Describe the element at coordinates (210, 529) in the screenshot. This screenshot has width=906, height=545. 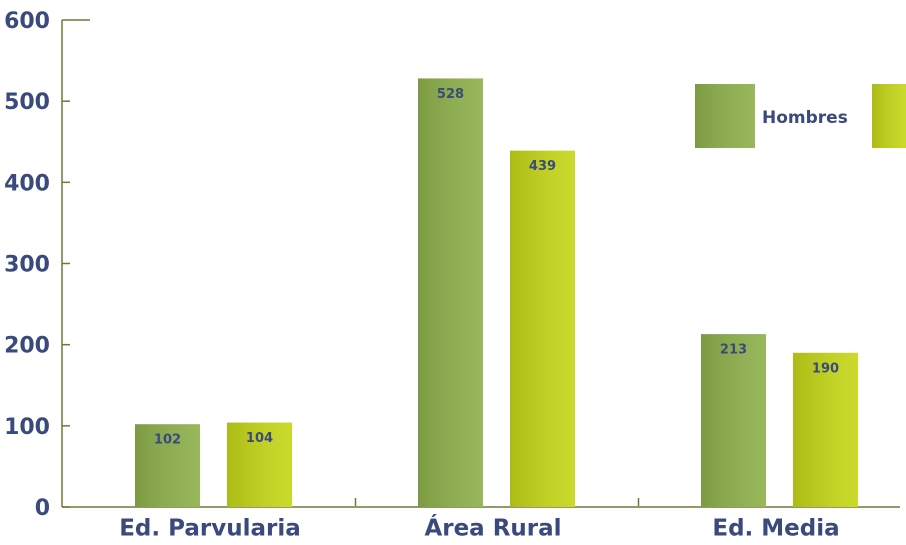
I see `x-tick-label: Ed. Parvularia` at that location.